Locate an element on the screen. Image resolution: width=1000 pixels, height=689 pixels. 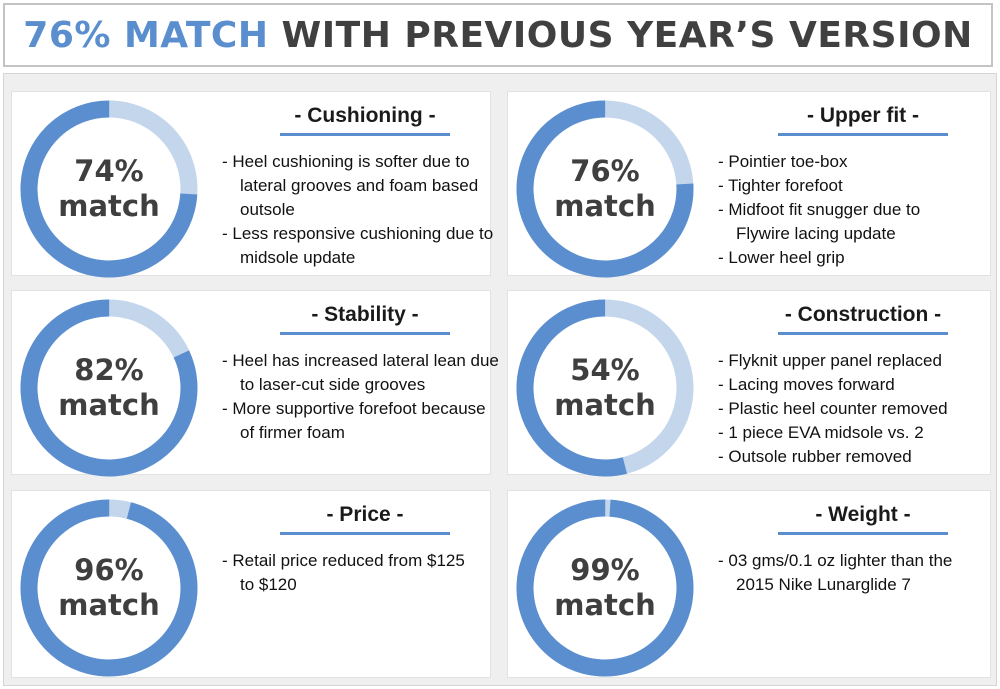
title-rest: WITH PREVIOUS YEAR’S VERSION is located at coordinates (627, 35).